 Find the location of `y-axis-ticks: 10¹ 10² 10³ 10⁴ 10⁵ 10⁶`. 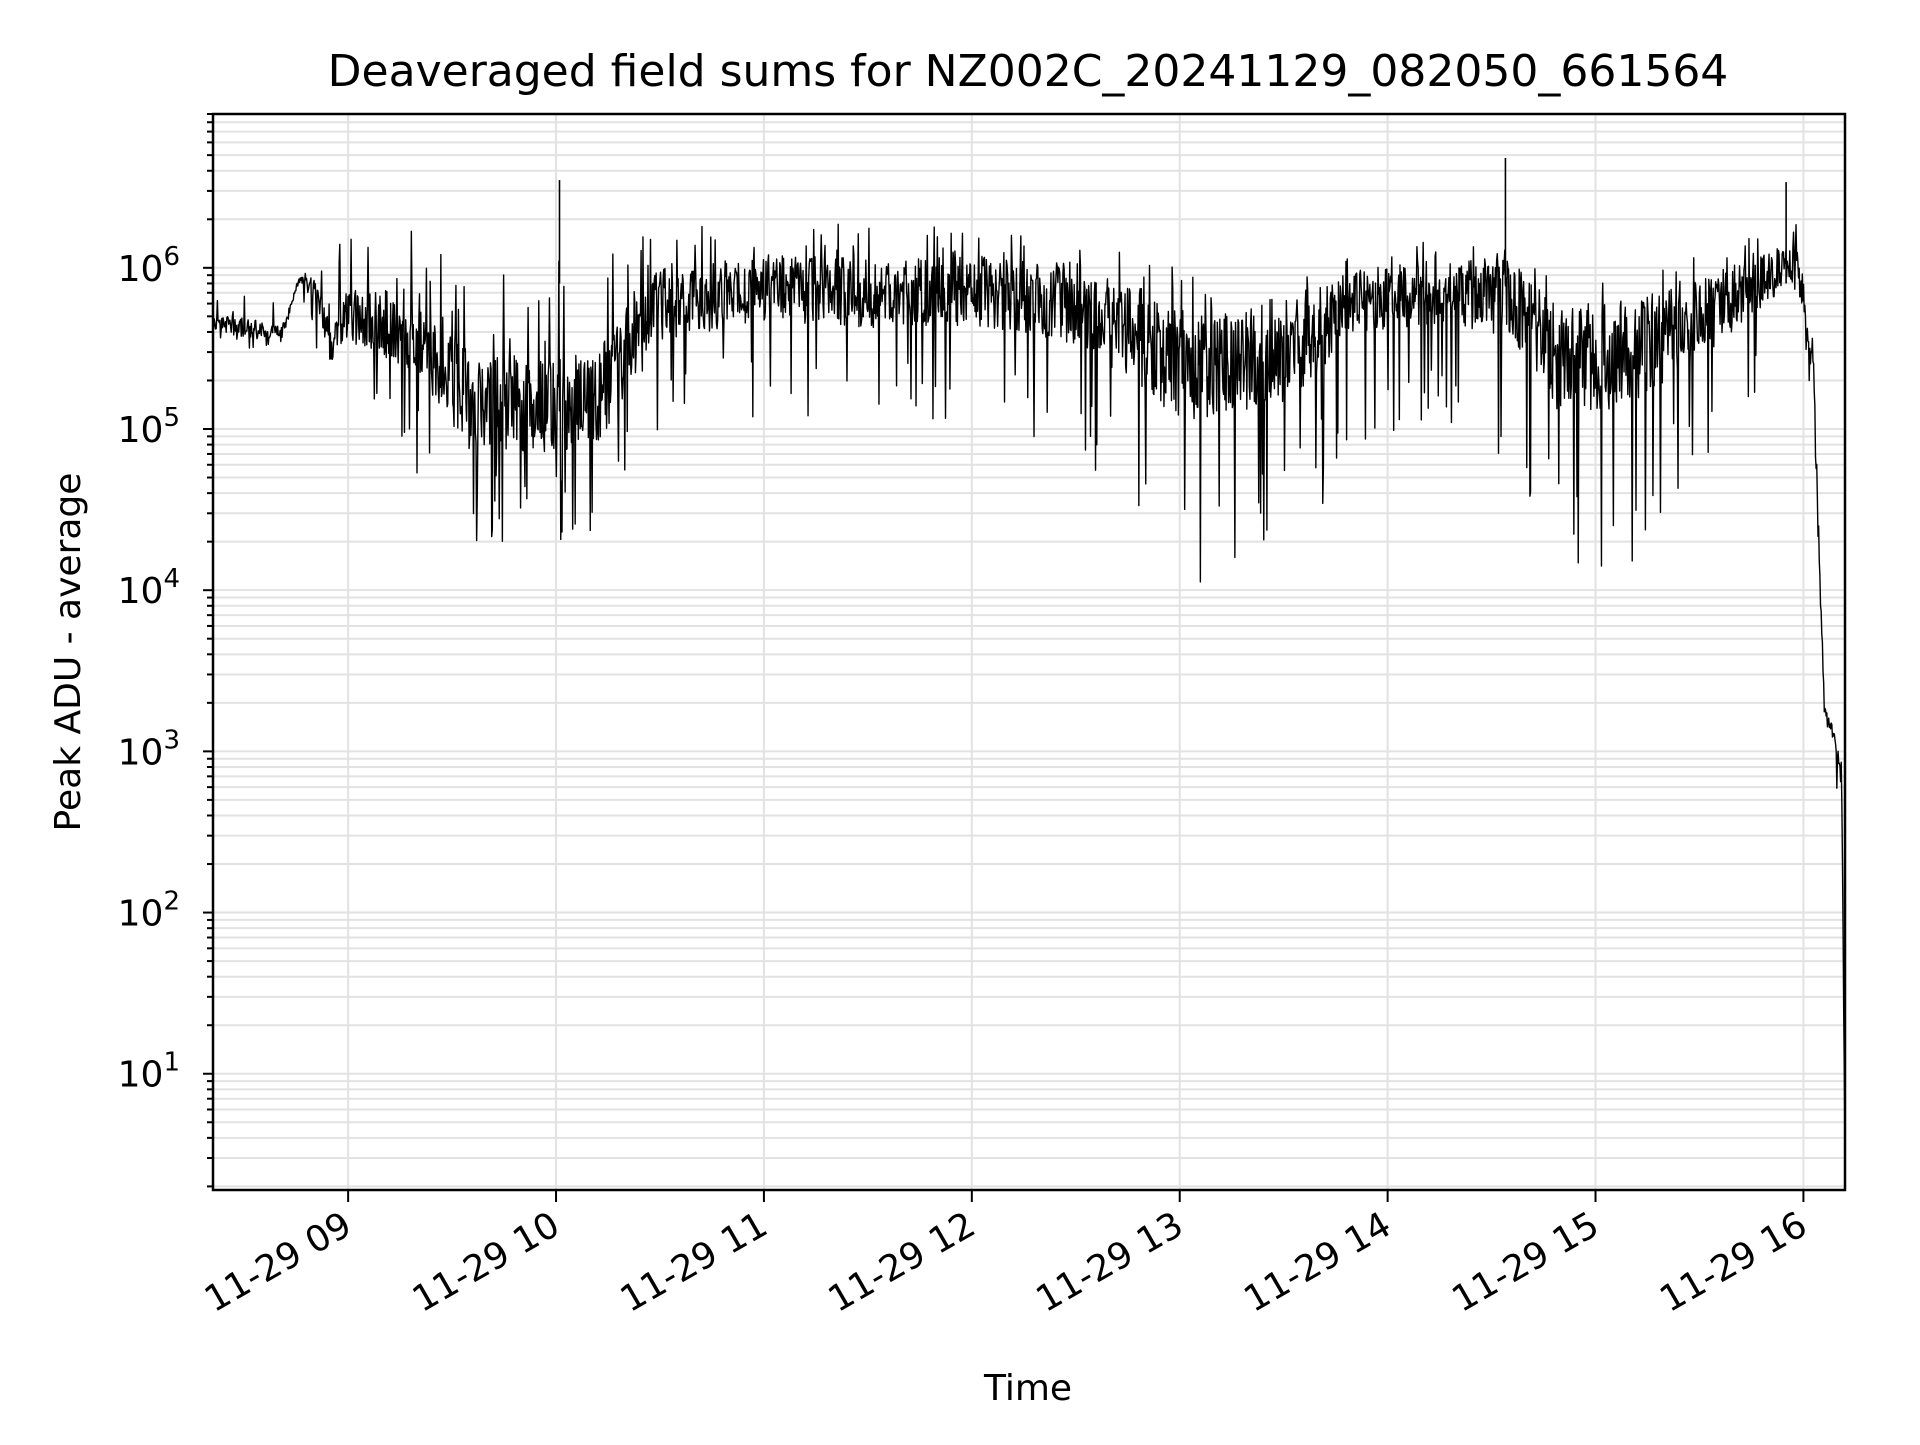

y-axis-ticks: 10¹ 10² 10³ 10⁴ 10⁵ 10⁶ is located at coordinates (165, 650).